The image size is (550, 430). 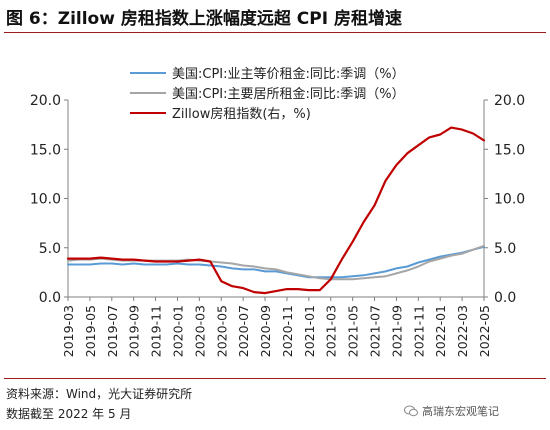 I want to click on x-tick-label: 2019-03, so click(x=68, y=331).